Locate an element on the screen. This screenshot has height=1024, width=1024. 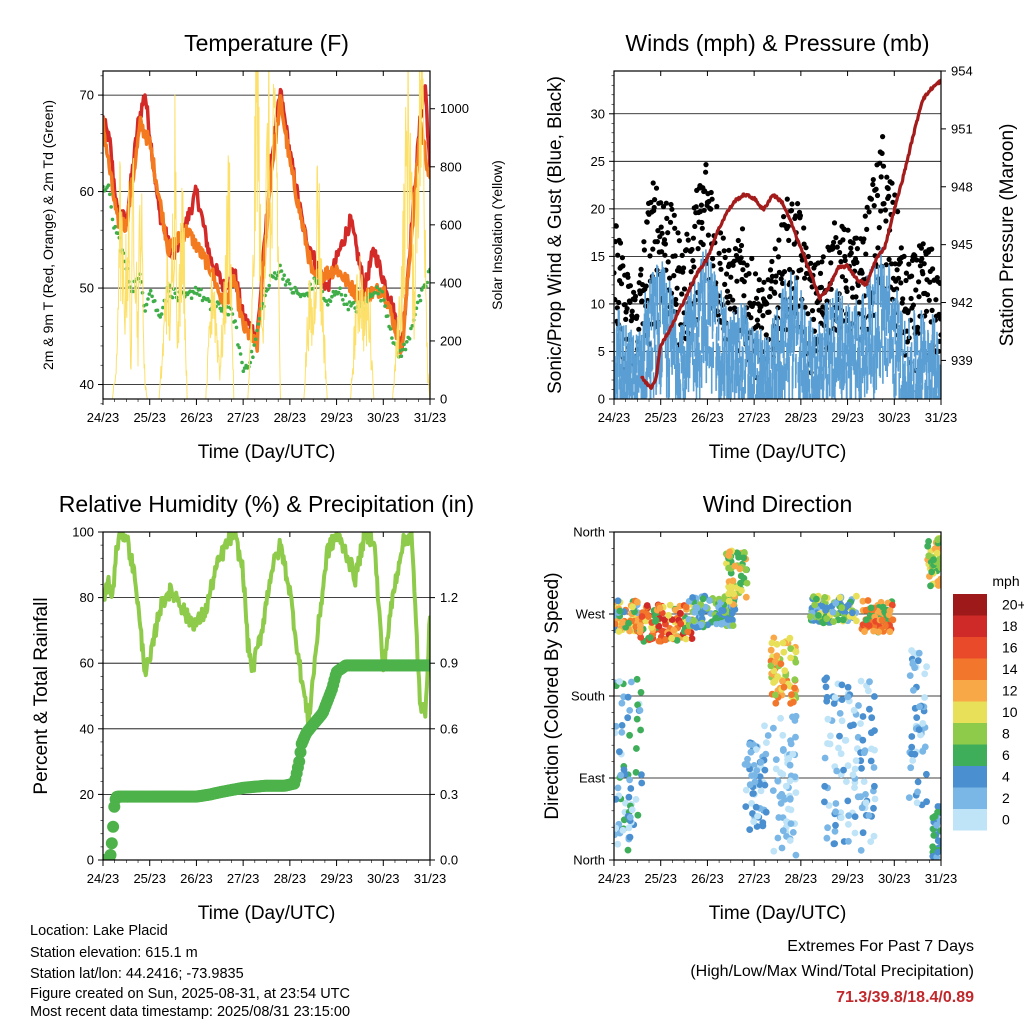
series-solar-yellow is located at coordinates (266, 235).